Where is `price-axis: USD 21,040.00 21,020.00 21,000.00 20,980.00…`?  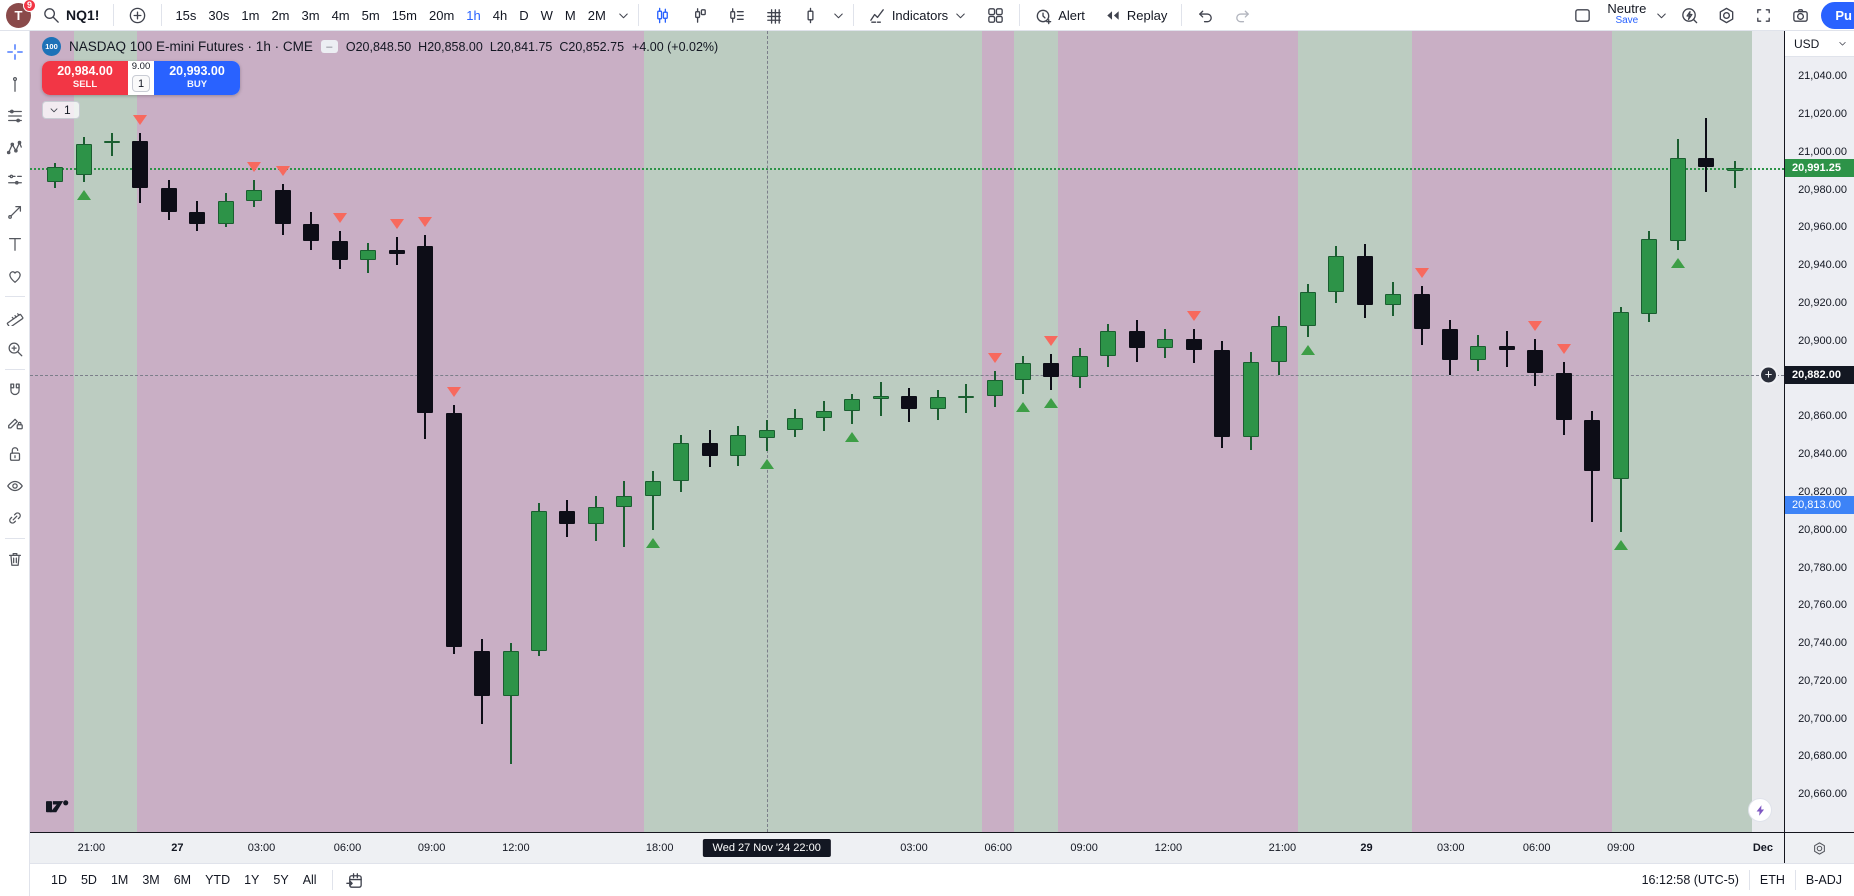 price-axis: USD 21,040.00 21,020.00 21,000.00 20,980.00… is located at coordinates (1819, 431).